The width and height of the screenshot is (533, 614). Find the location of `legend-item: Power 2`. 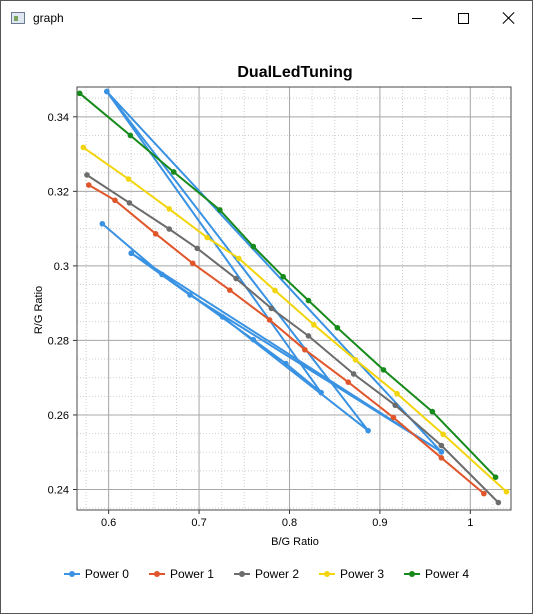

legend-item: Power 2 is located at coordinates (266, 574).